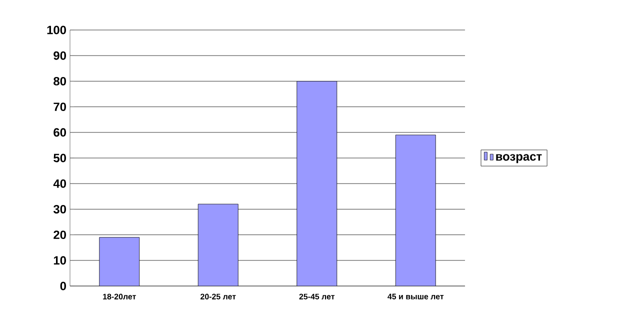 The image size is (617, 332). What do you see at coordinates (56, 30) in the screenshot?
I see `y-tick-label: 100` at bounding box center [56, 30].